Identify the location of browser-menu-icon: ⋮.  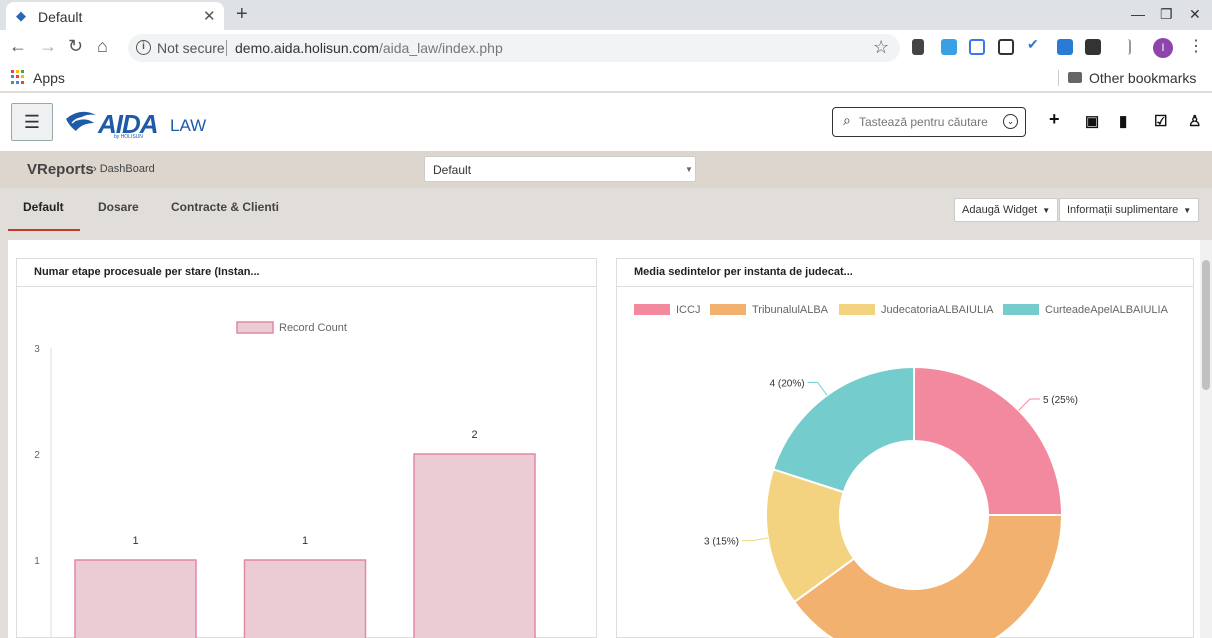
(1196, 46).